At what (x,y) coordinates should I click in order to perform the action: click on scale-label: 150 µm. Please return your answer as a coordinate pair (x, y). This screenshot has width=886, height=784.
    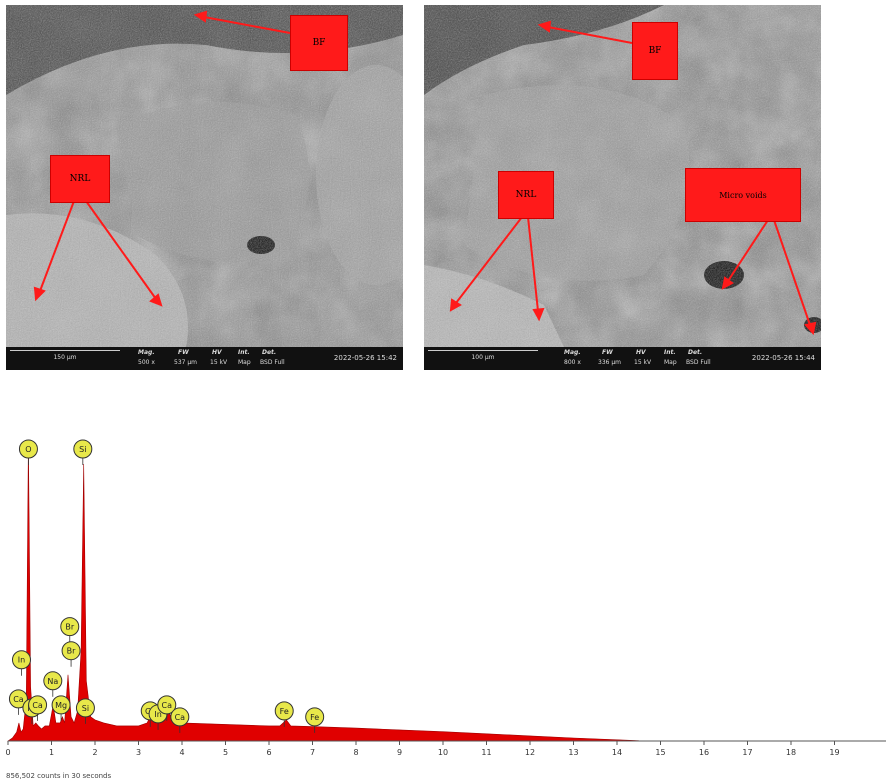
    Looking at the image, I should click on (65, 357).